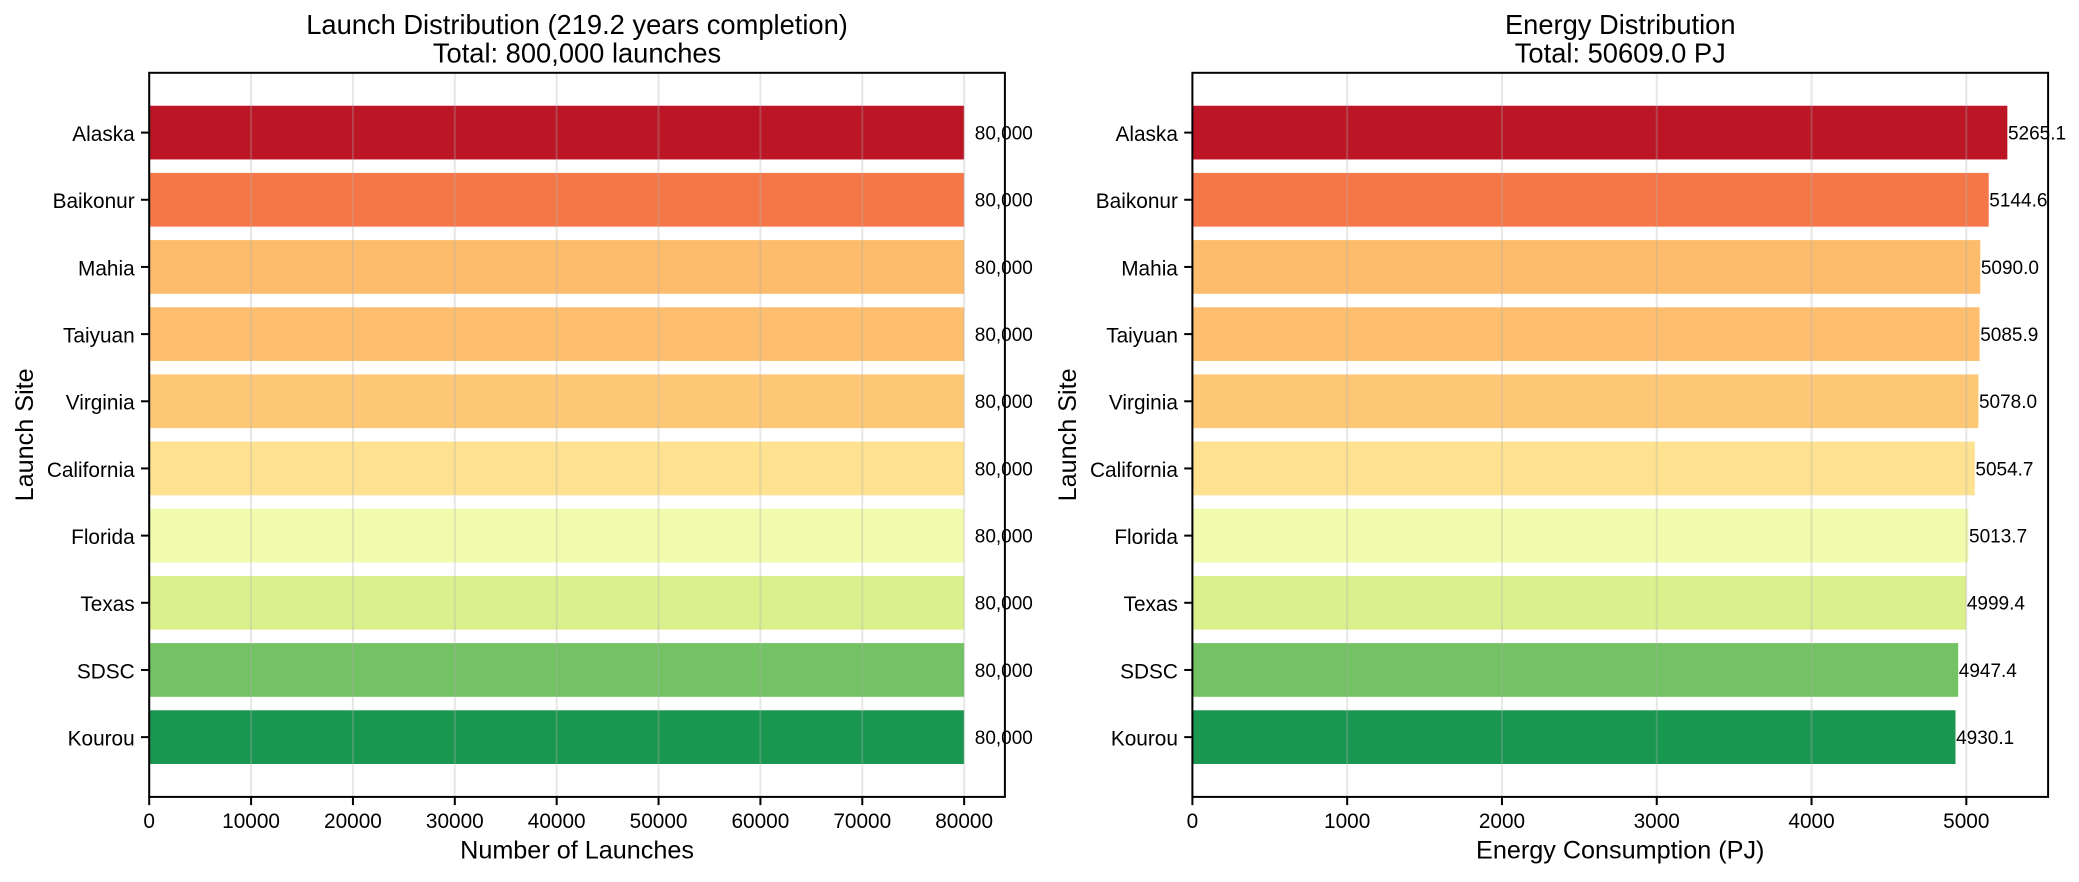  Describe the element at coordinates (1996, 604) in the screenshot. I see `svg-text: 4999.4` at that location.